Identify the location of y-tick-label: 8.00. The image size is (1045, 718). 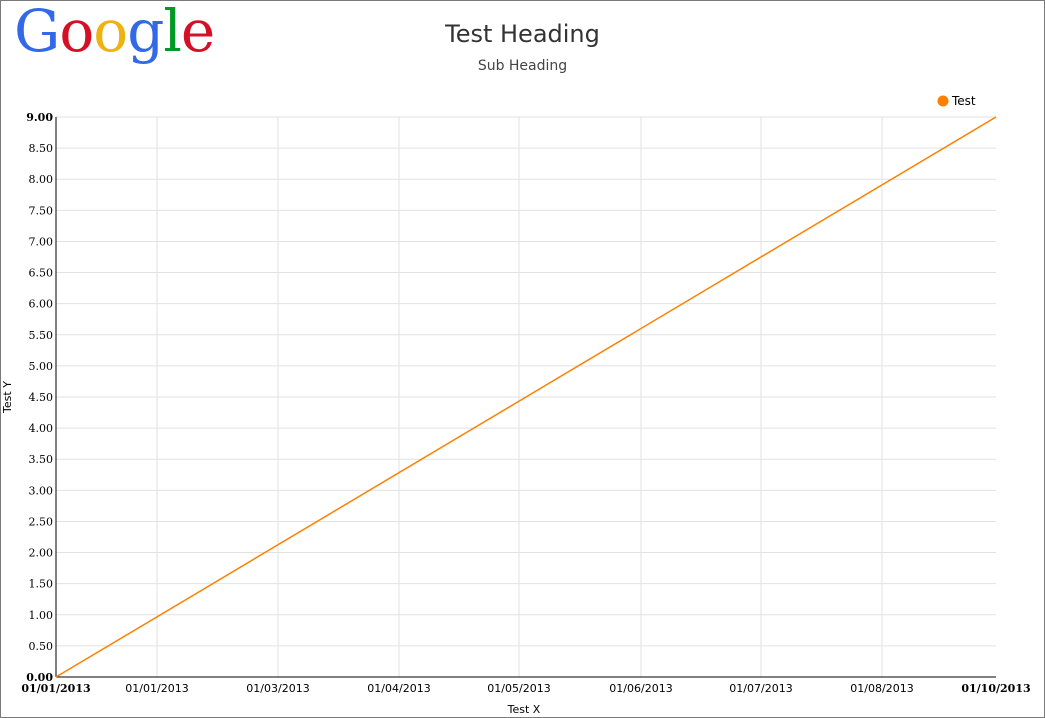
(41, 179).